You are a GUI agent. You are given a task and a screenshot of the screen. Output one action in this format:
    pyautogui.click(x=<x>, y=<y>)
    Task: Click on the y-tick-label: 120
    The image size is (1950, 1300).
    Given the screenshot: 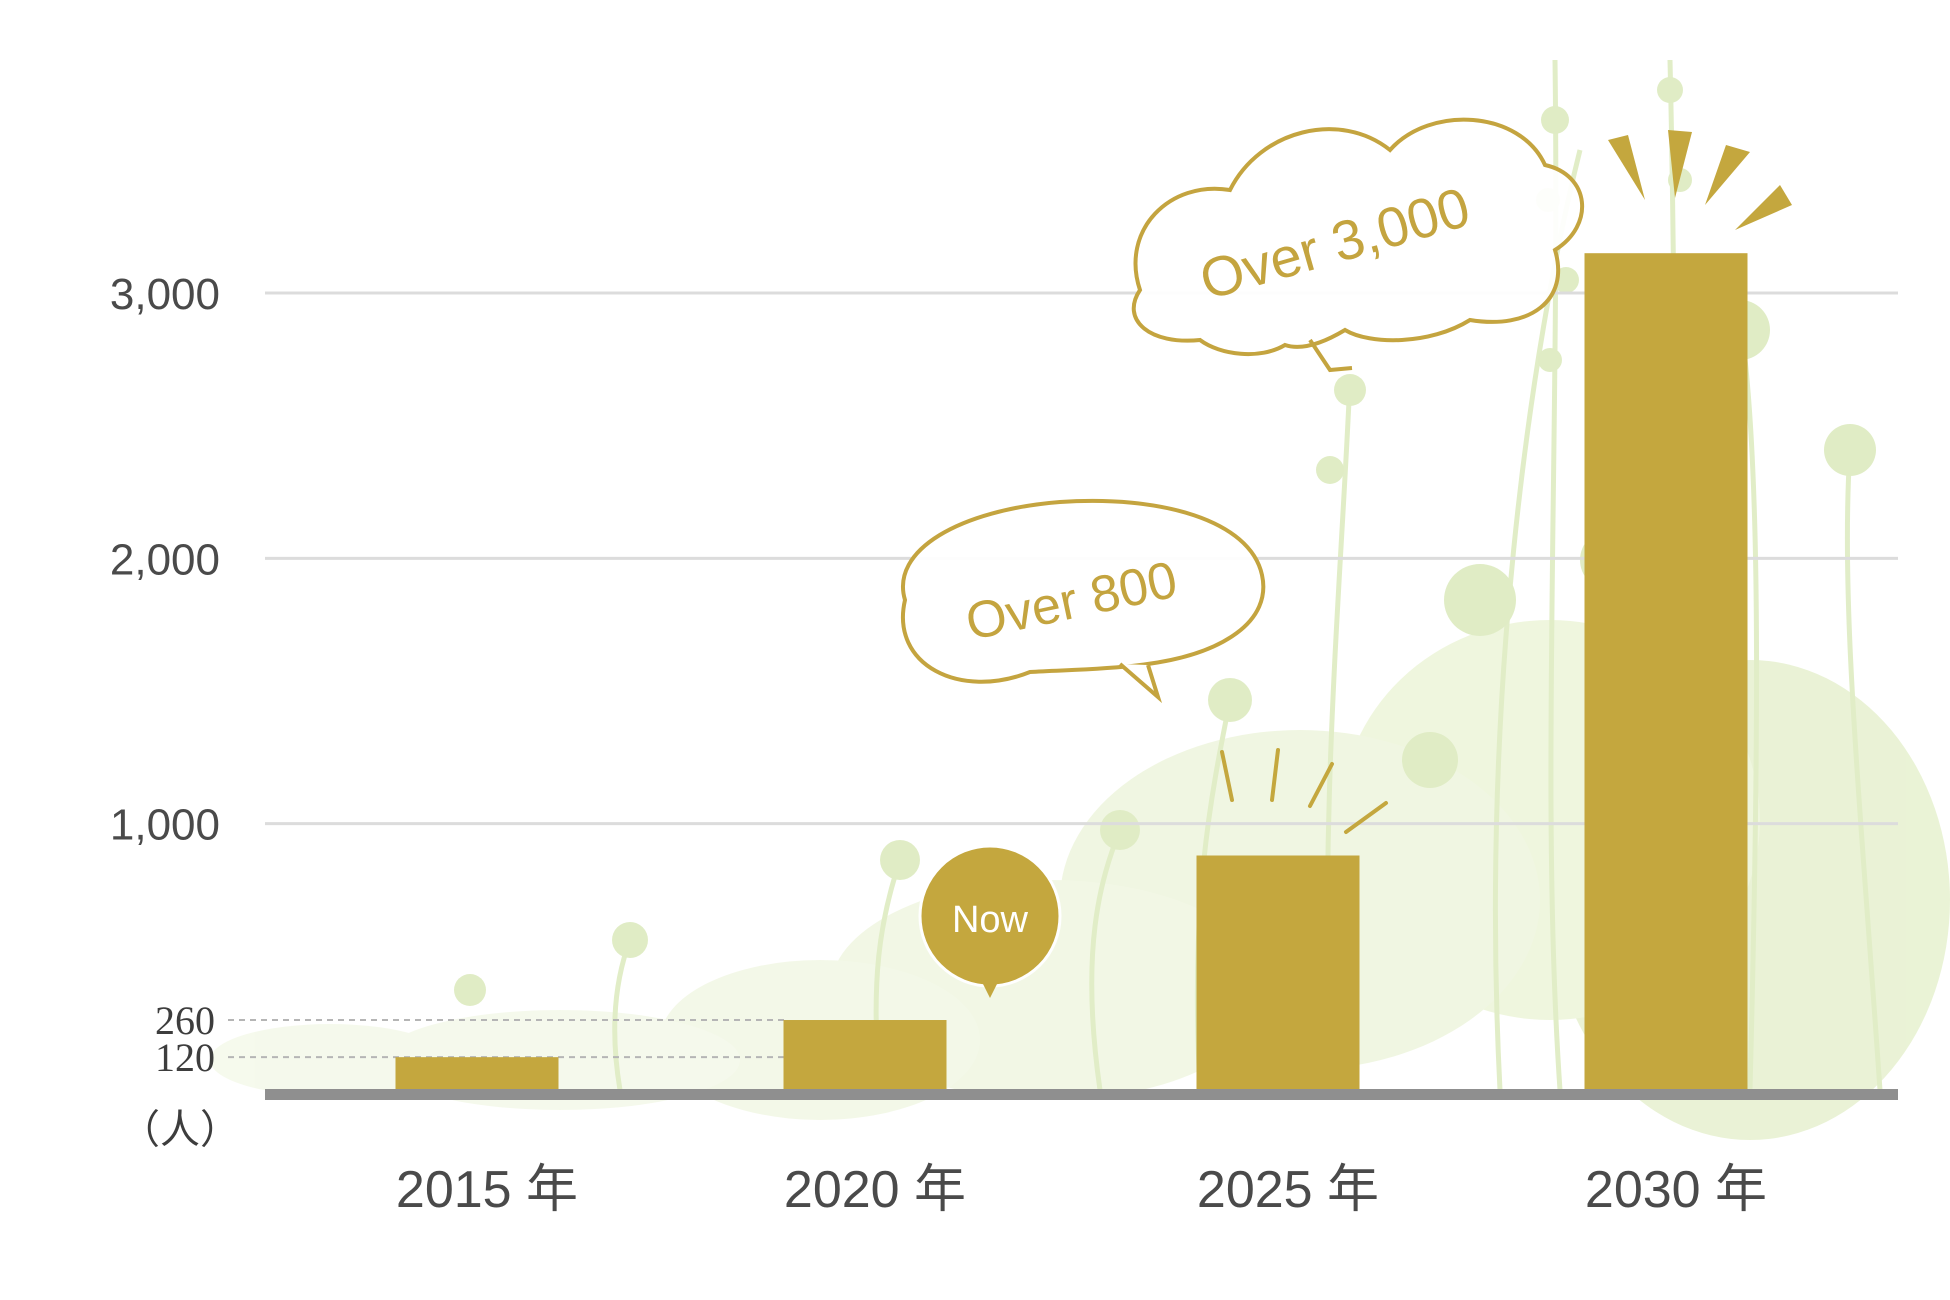 What is the action you would take?
    pyautogui.click(x=185, y=1057)
    